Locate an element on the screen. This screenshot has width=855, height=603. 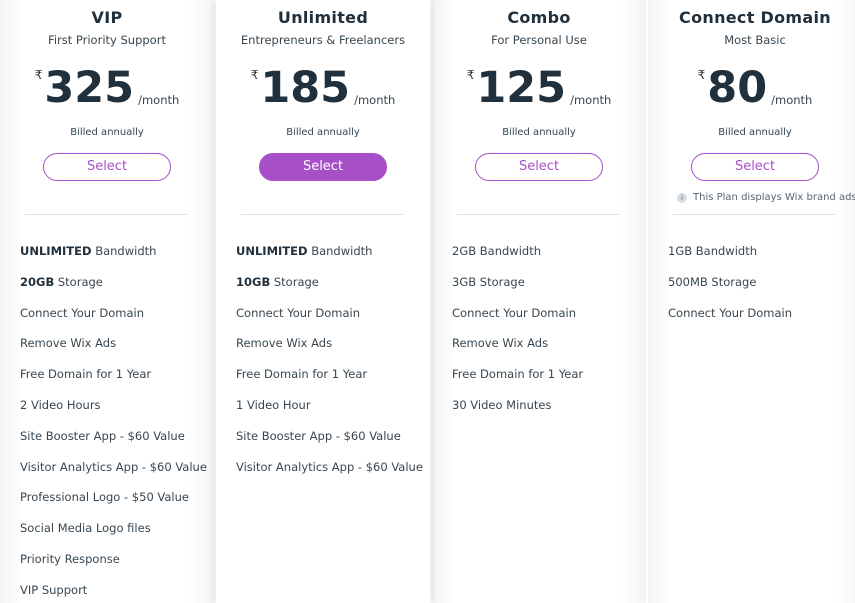
feature: 20GB Storage is located at coordinates (61, 282).